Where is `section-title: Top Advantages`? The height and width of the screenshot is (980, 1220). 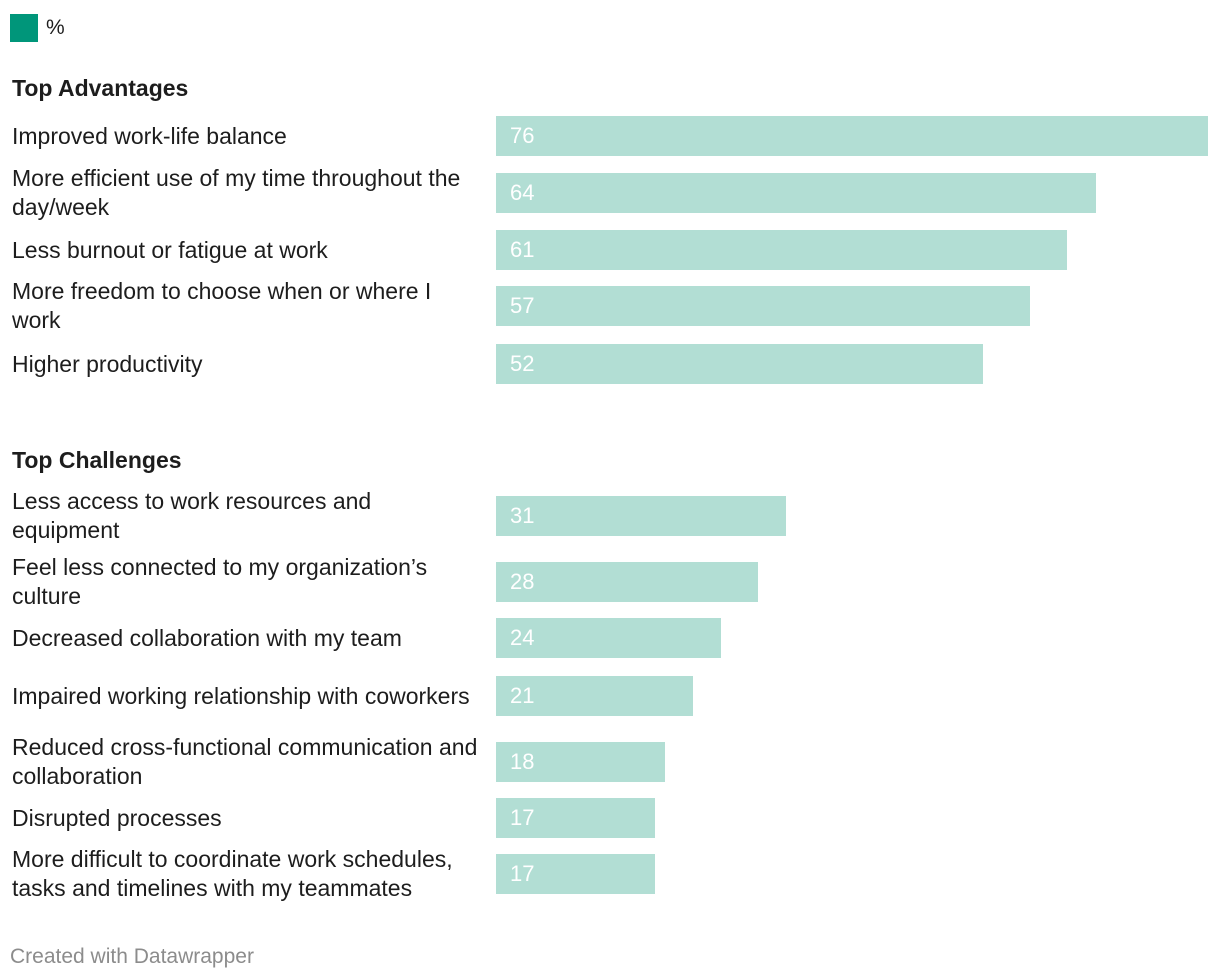 section-title: Top Advantages is located at coordinates (100, 88).